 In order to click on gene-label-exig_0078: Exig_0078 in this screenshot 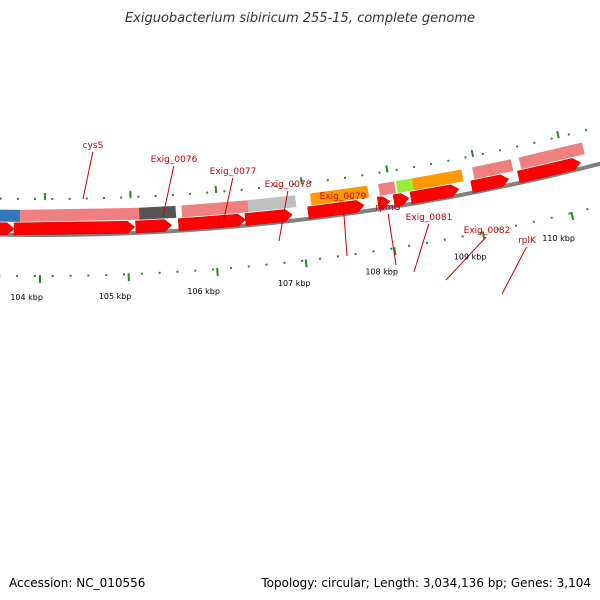, I will do `click(288, 185)`.